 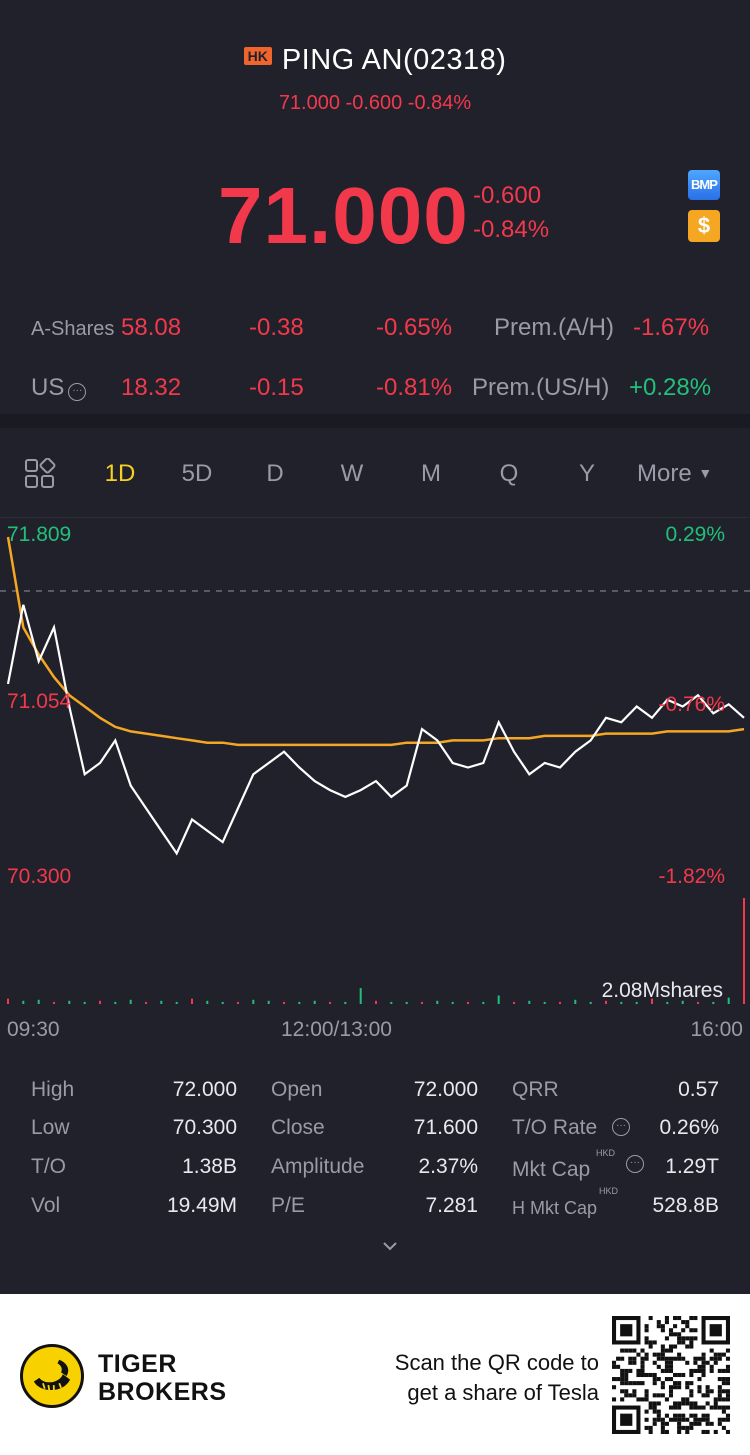 What do you see at coordinates (77, 392) in the screenshot?
I see `more-info-icon: ···` at bounding box center [77, 392].